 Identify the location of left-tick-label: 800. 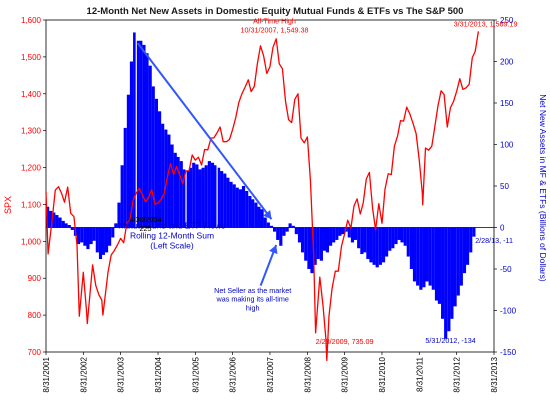
(35, 315).